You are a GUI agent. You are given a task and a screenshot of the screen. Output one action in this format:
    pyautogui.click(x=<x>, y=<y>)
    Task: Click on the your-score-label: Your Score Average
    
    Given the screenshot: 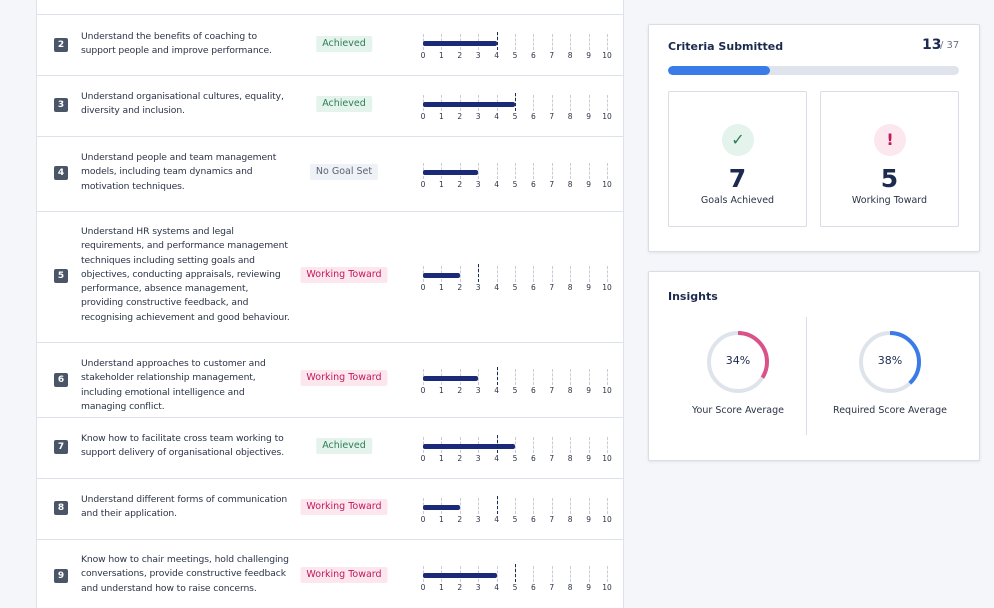 What is the action you would take?
    pyautogui.click(x=738, y=410)
    